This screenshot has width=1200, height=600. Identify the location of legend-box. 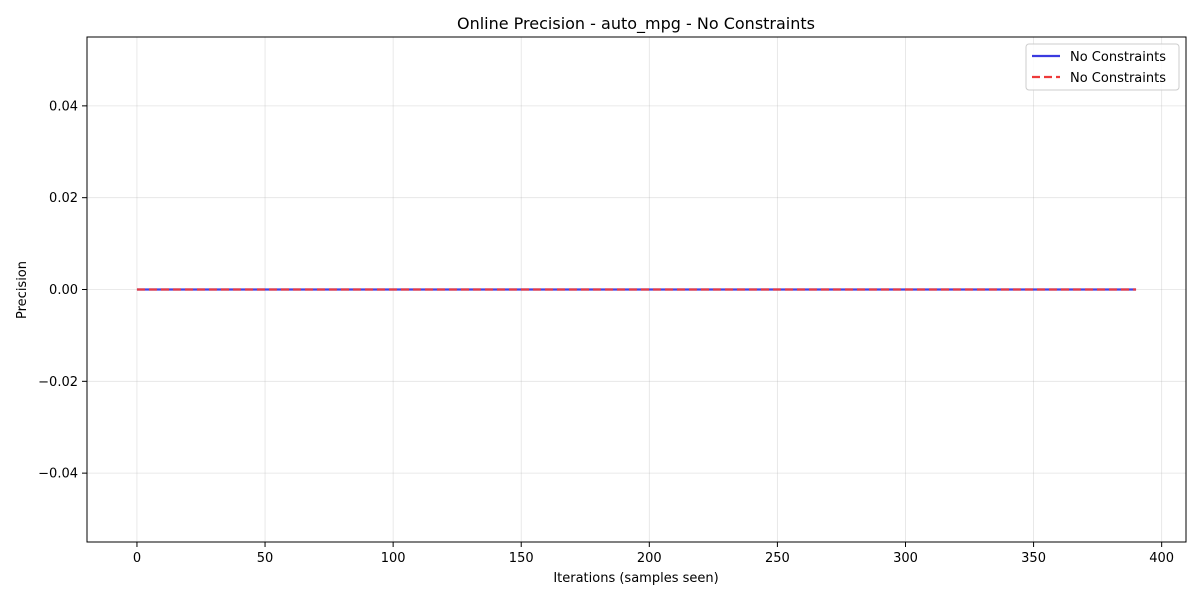
(1102, 67).